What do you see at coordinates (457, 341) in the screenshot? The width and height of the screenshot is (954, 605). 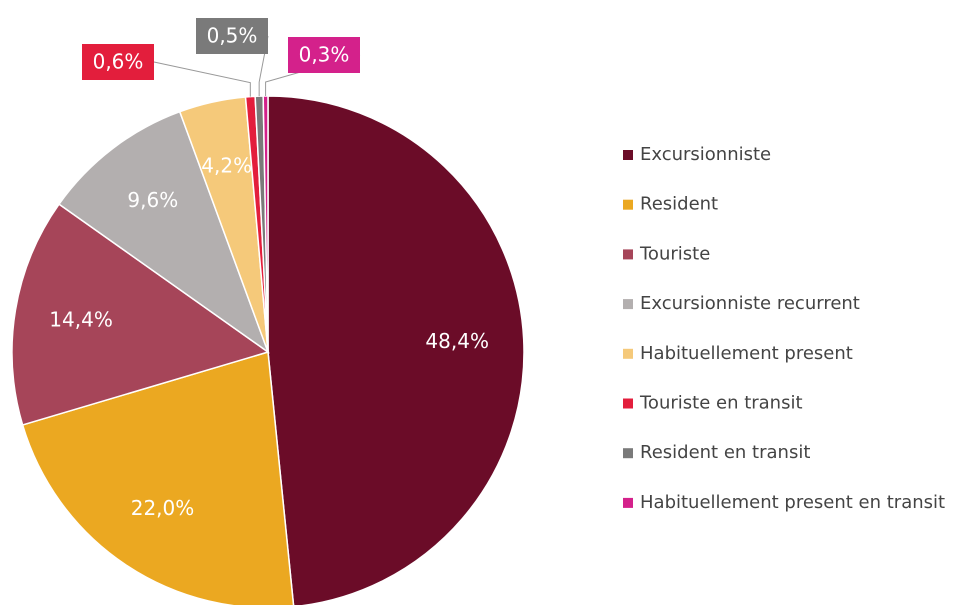 I see `slice-label: 48,4%` at bounding box center [457, 341].